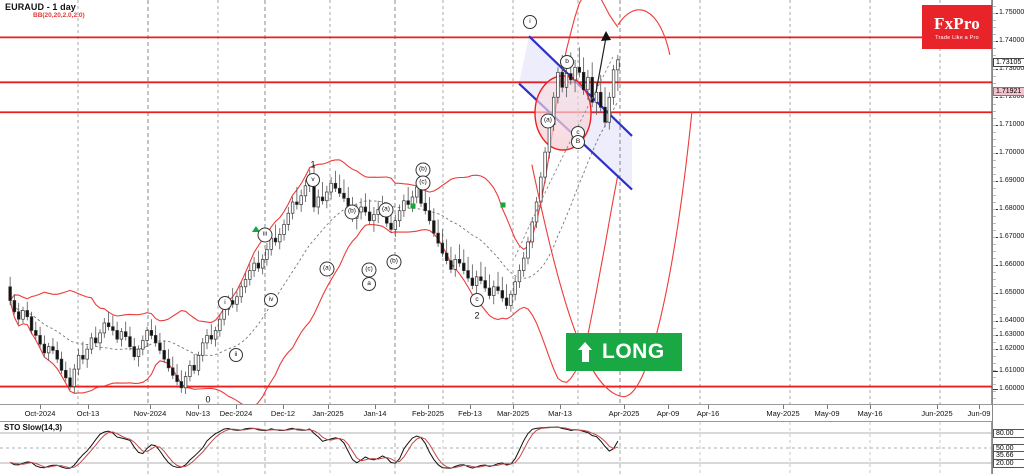 Image resolution: width=1024 pixels, height=474 pixels. Describe the element at coordinates (150, 413) in the screenshot. I see `time-axis-label: Nov-2024` at that location.